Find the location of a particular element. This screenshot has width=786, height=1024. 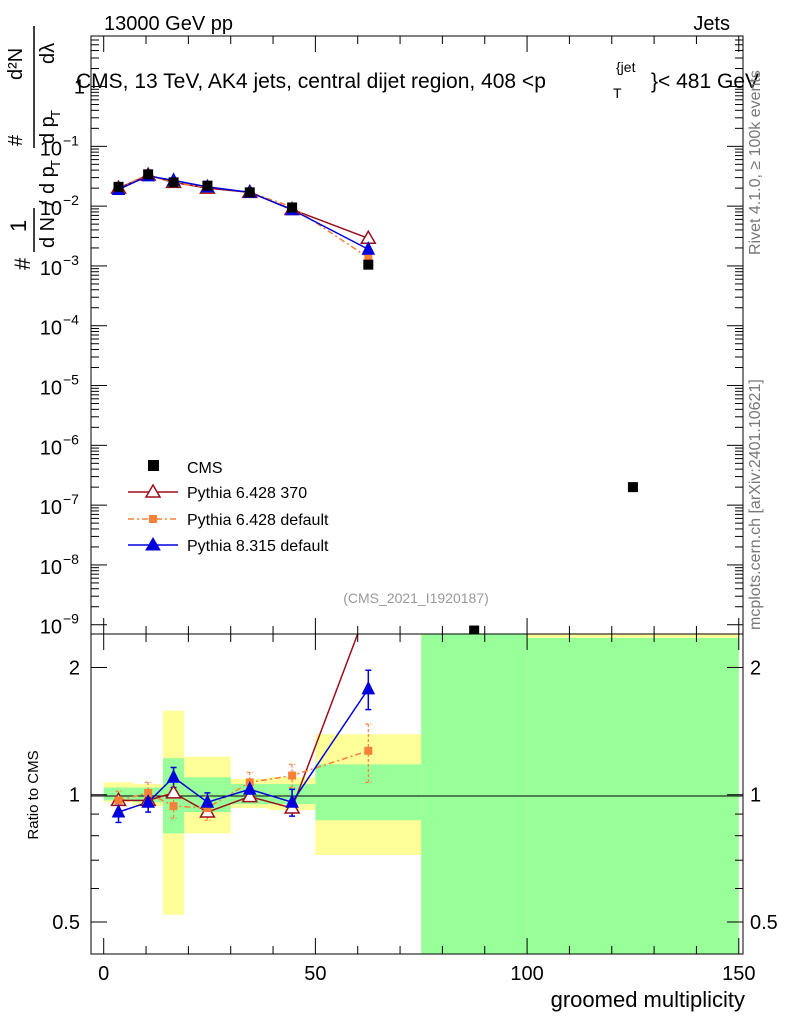

ratio-clipped-group is located at coordinates (243, 729).